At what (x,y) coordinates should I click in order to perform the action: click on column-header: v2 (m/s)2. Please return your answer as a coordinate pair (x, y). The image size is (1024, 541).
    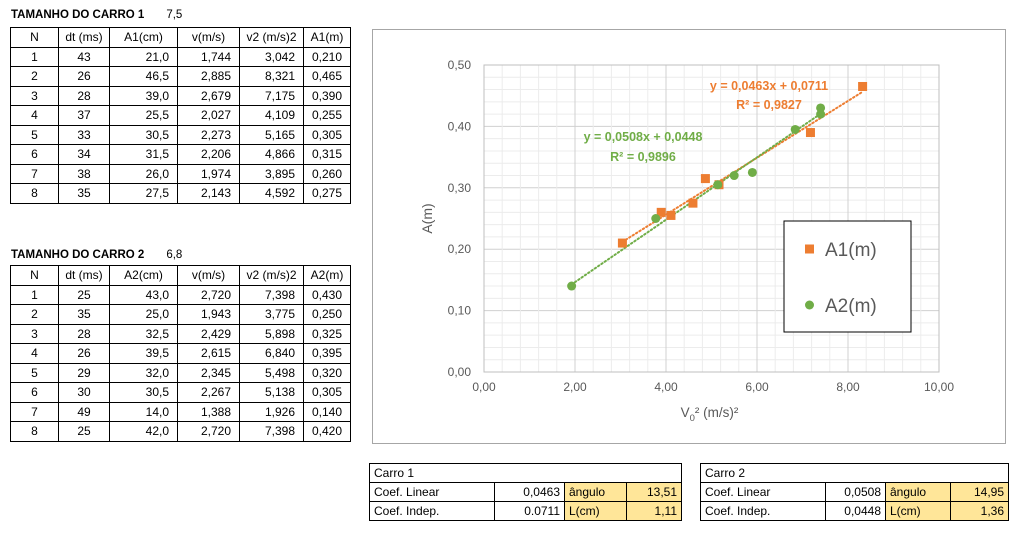
    Looking at the image, I should click on (271, 37).